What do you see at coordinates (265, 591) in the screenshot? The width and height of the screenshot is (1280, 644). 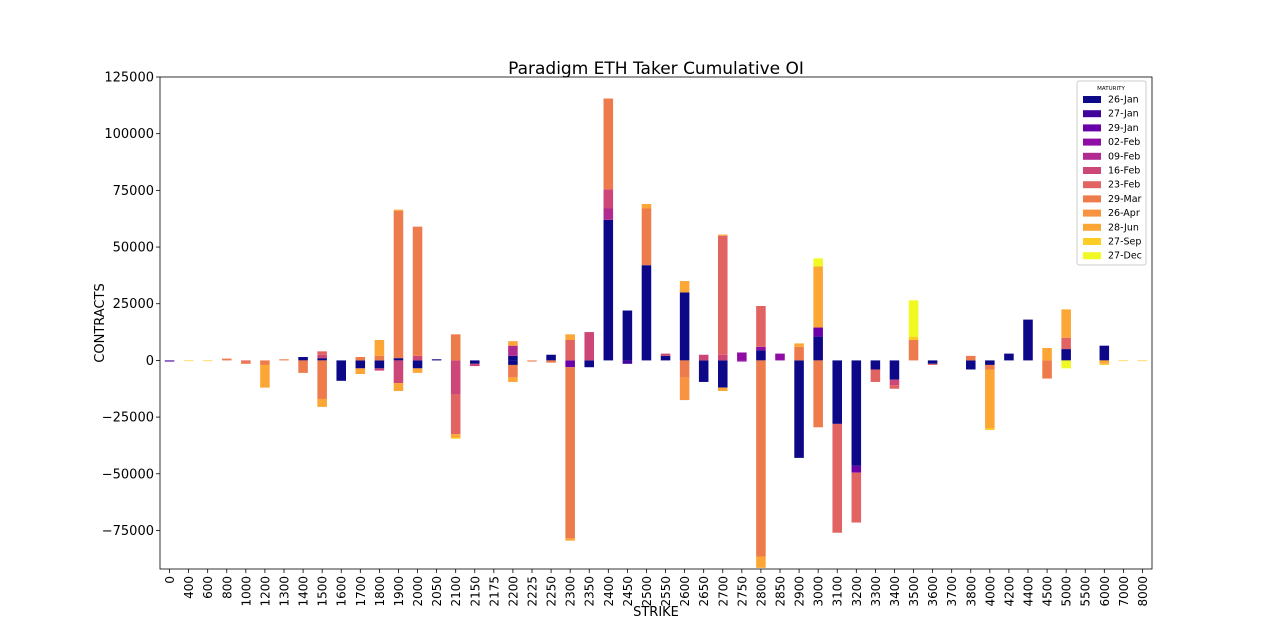 I see `x-tick-label: 1200` at bounding box center [265, 591].